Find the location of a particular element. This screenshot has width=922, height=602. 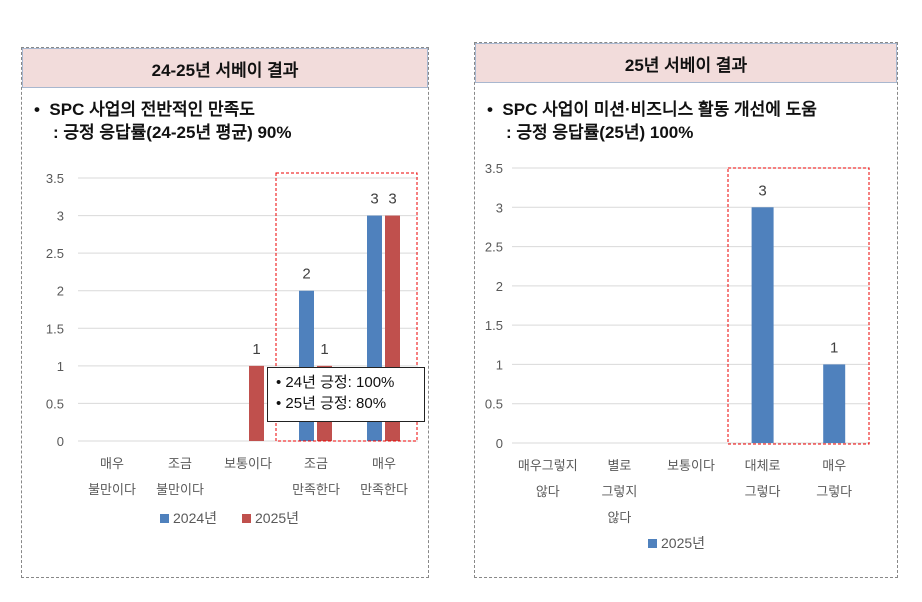

callout-box: • 24년 긍정: 100% • 25년 긍정: 80% is located at coordinates (346, 394).